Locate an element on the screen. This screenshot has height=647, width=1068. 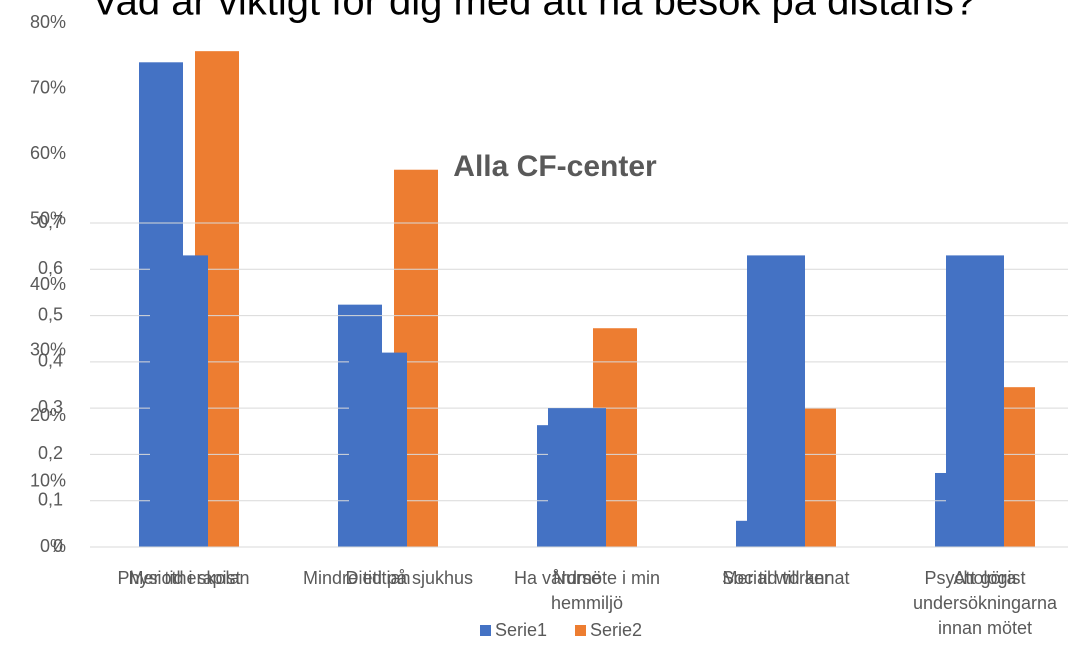
x-tick-label: Ha vårdmöte i min hemmiljö is located at coordinates (587, 590).